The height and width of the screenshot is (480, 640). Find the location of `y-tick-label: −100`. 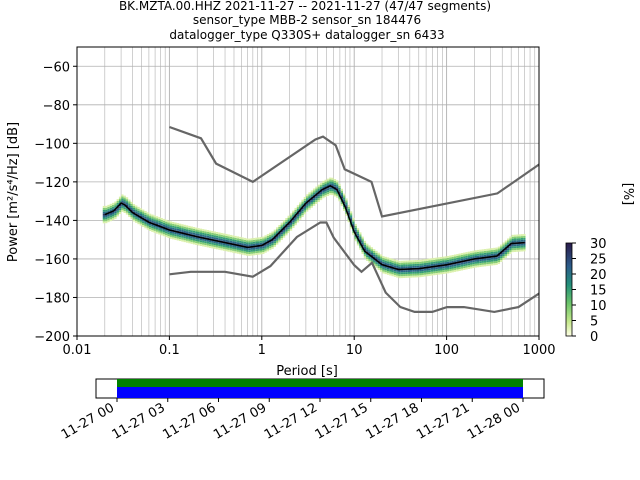

y-tick-label: −100 is located at coordinates (52, 144).